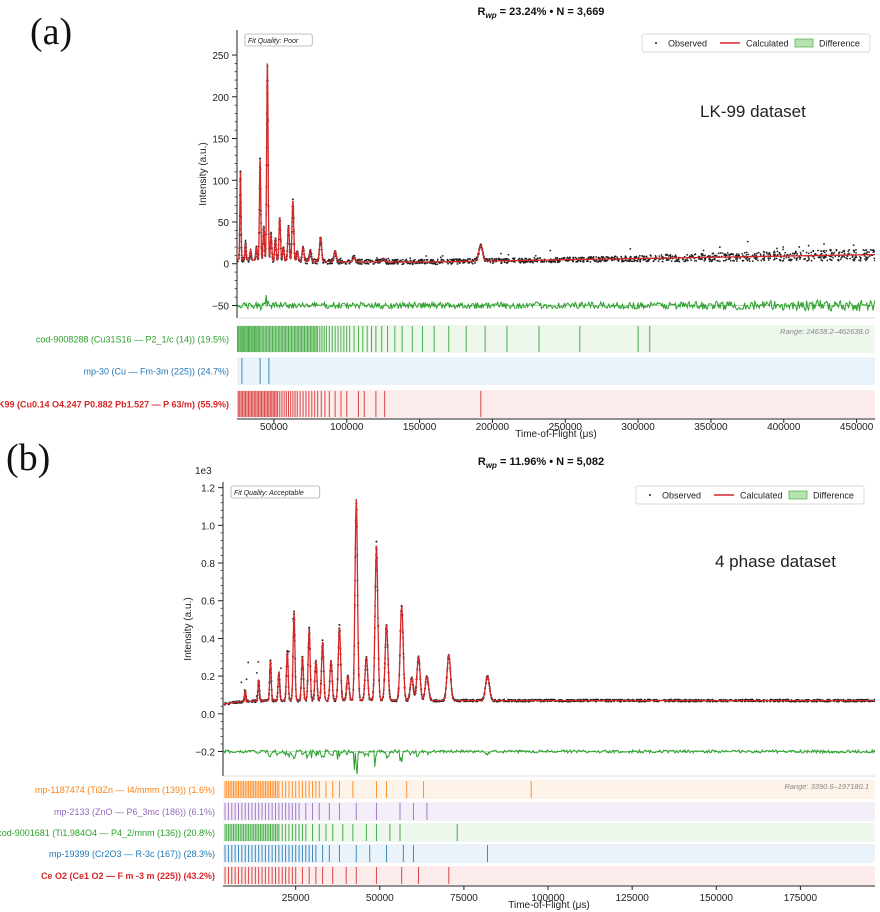 Image resolution: width=880 pixels, height=912 pixels. Describe the element at coordinates (208, 677) in the screenshot. I see `y-tick-label: 0.2` at that location.